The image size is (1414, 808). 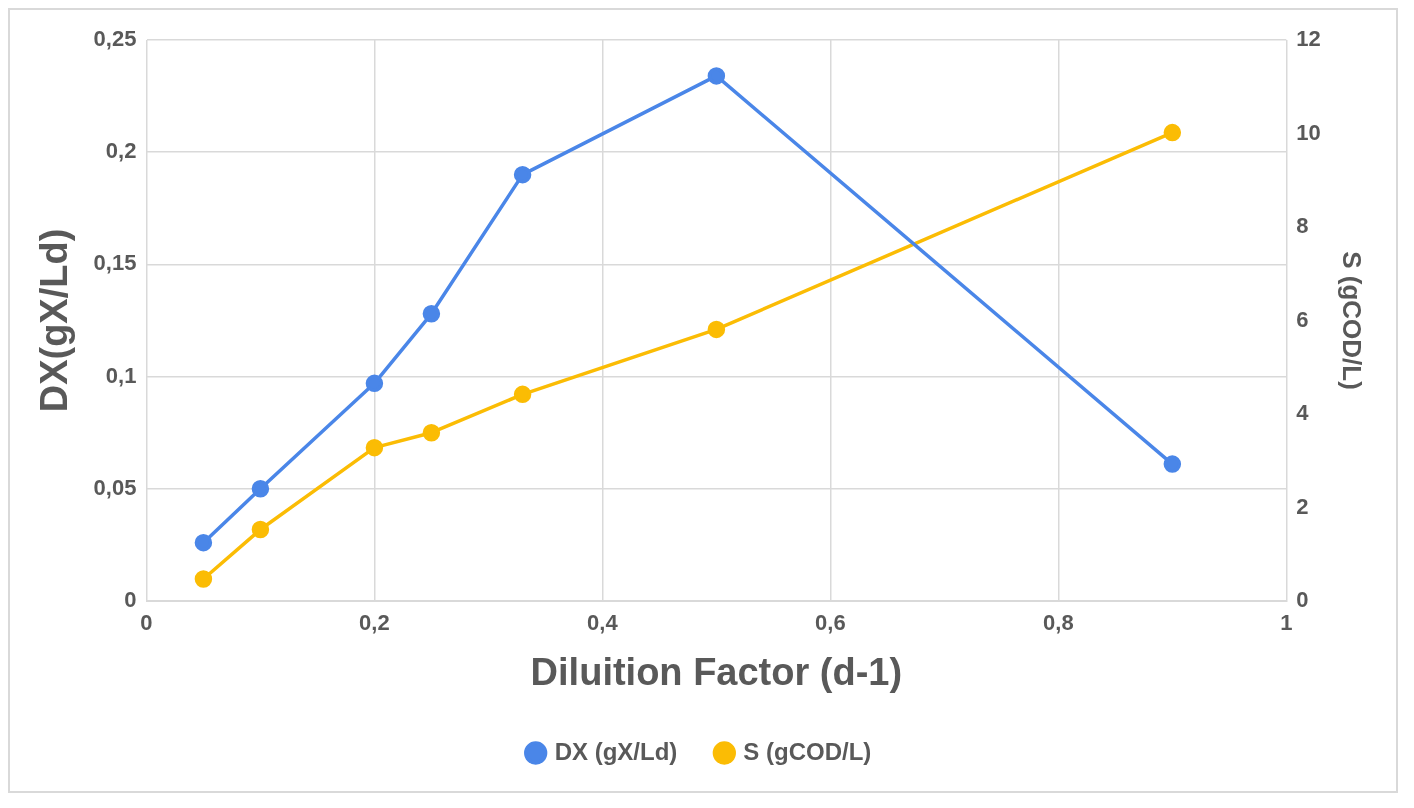 What do you see at coordinates (121, 151) in the screenshot?
I see `y-tick-label: 0,2` at bounding box center [121, 151].